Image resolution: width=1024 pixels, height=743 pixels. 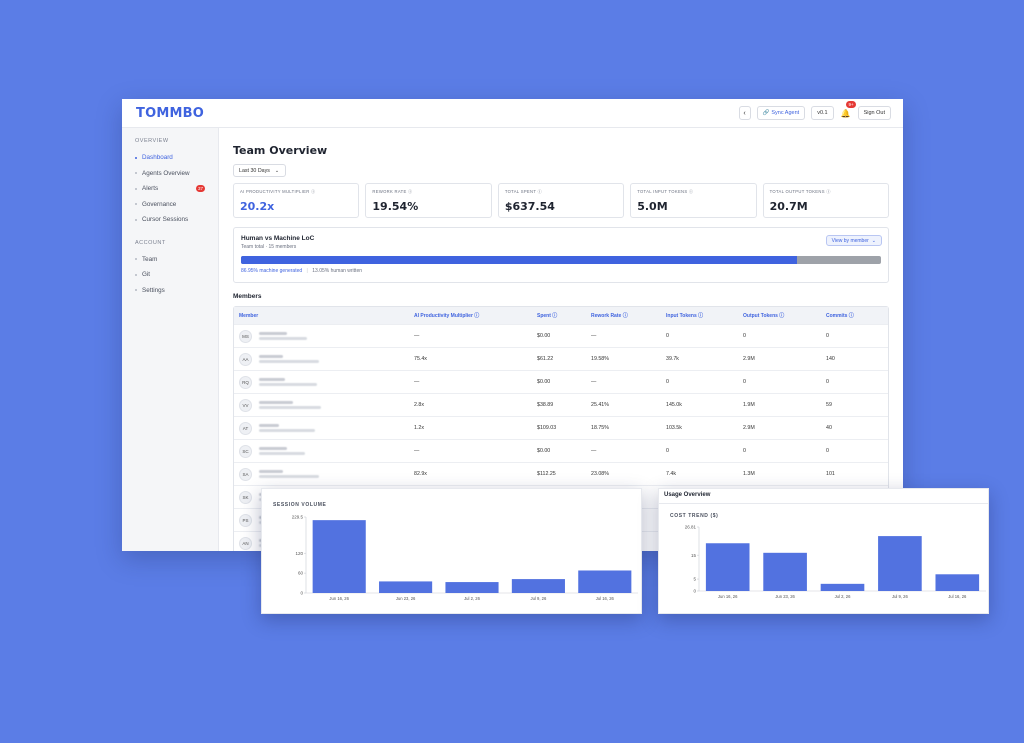 I want to click on loc-machine-fill, so click(x=519, y=260).